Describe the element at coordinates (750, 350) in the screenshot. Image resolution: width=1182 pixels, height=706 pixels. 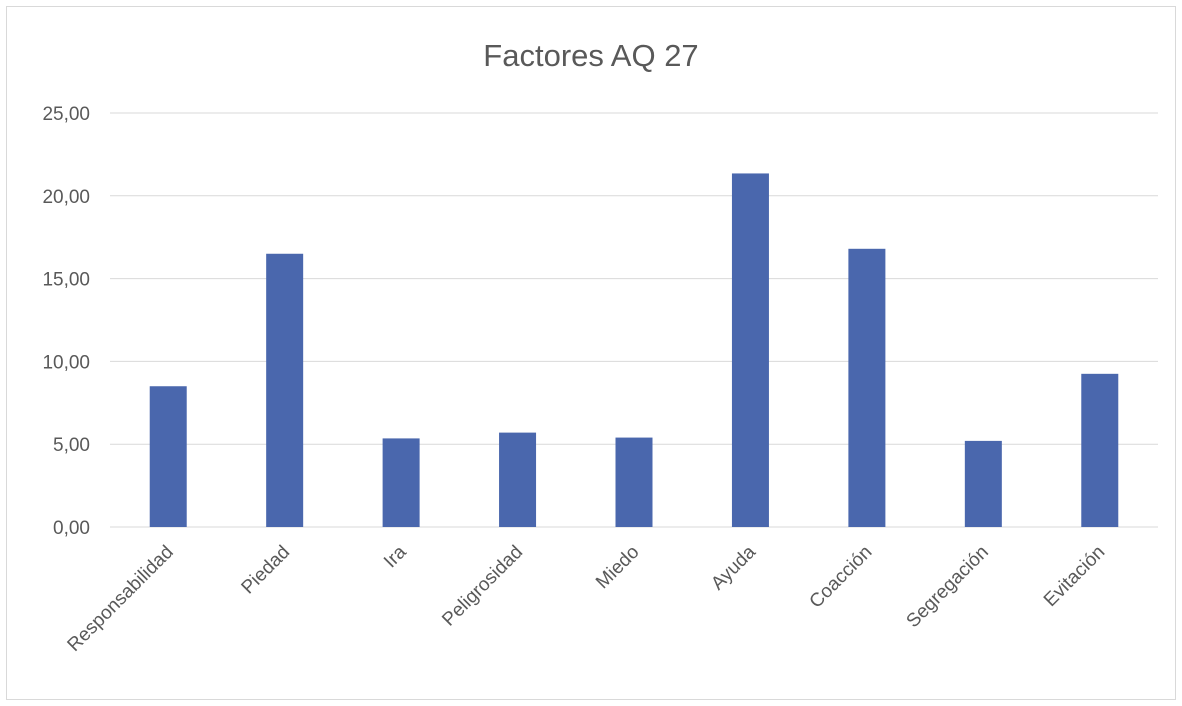
I see `bar-ayuda` at that location.